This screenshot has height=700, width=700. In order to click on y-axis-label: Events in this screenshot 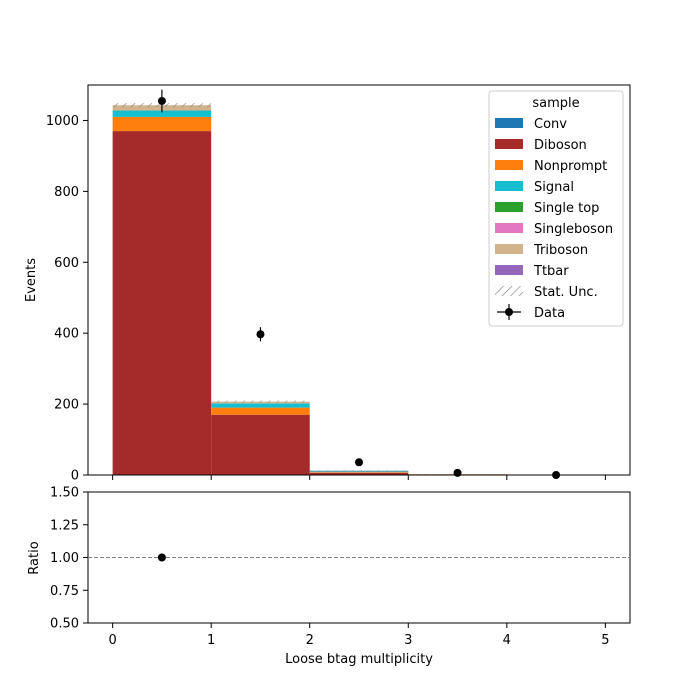, I will do `click(31, 280)`.